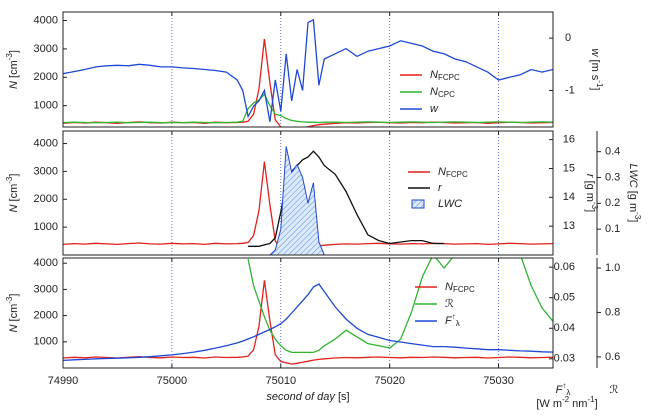 This screenshot has width=649, height=416. Describe the element at coordinates (612, 229) in the screenshot. I see `y3-tick-label: 0.1` at that location.